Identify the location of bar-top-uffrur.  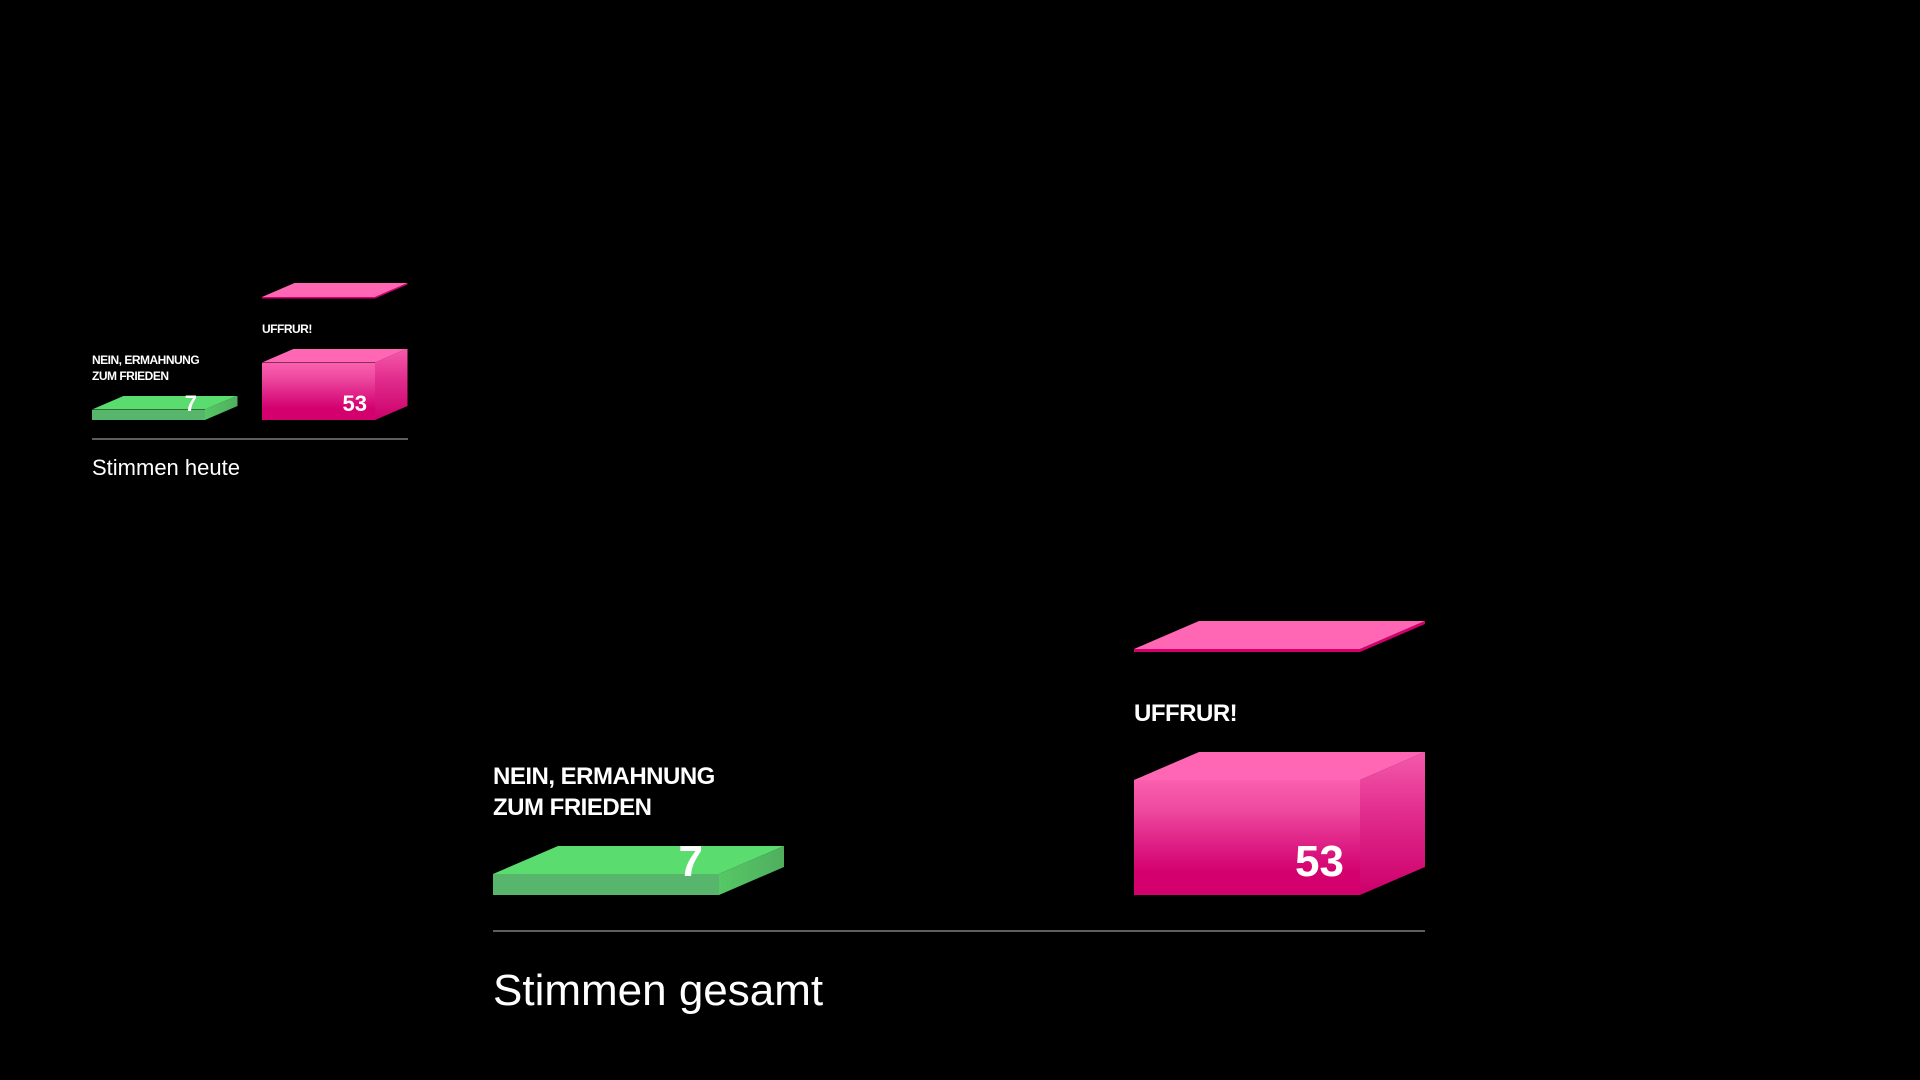
(335, 355).